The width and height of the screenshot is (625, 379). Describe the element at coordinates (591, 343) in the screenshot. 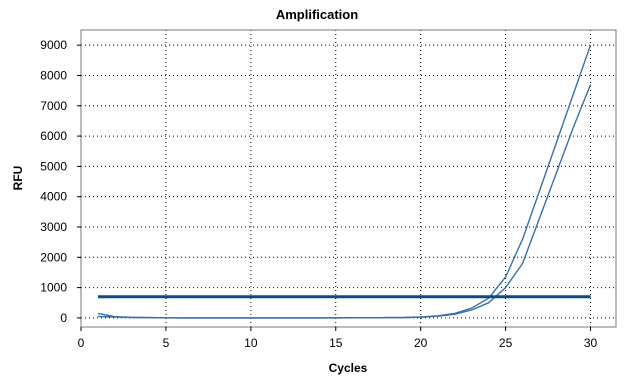

I see `x-tick-label: 30` at that location.